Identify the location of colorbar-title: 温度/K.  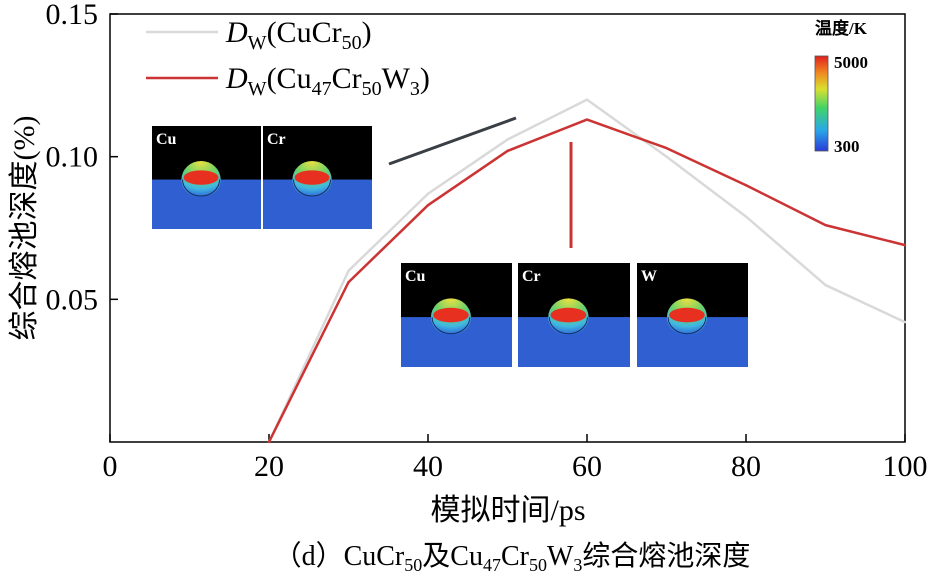
(841, 28).